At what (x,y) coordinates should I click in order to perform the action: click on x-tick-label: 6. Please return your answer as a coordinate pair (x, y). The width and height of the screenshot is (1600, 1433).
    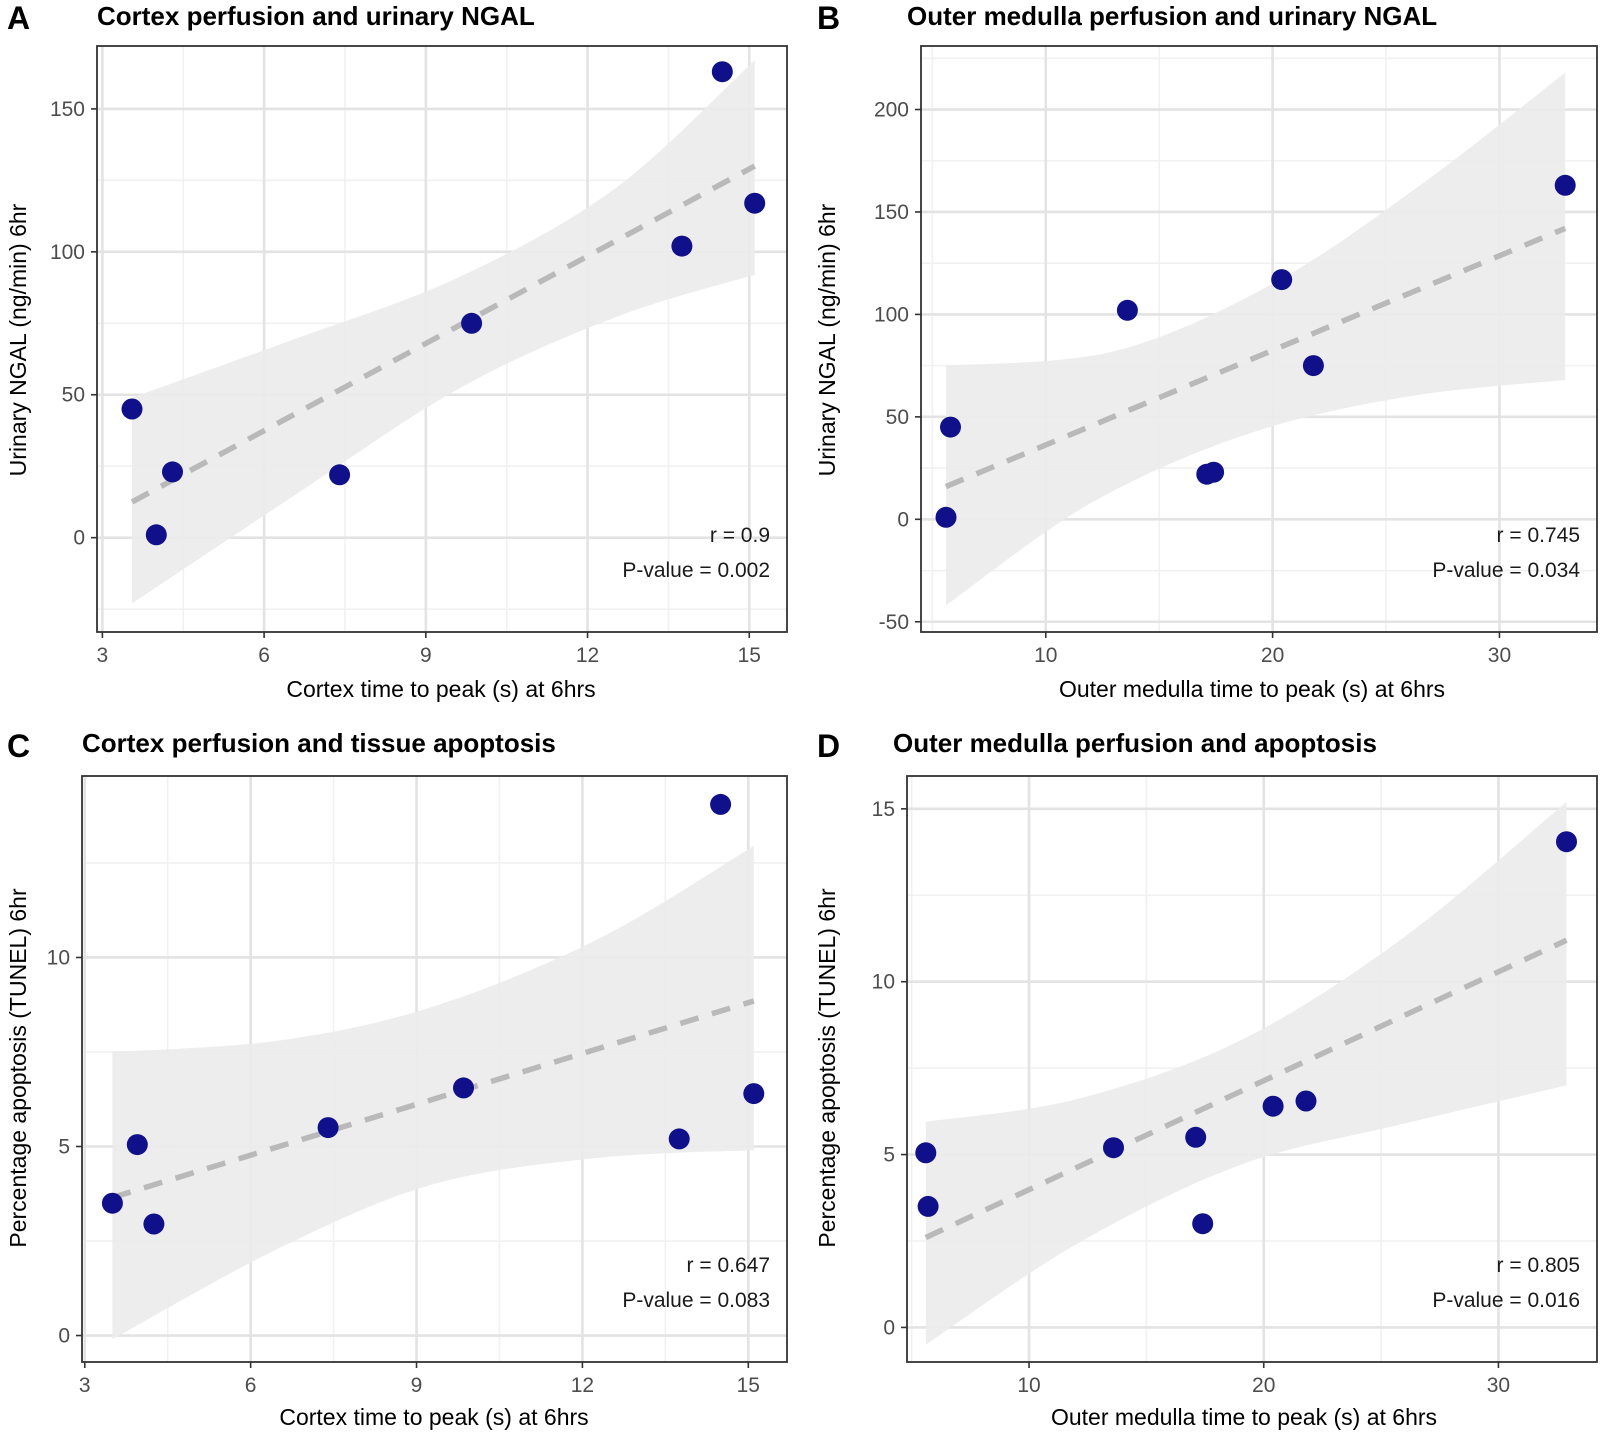
    Looking at the image, I should click on (251, 1385).